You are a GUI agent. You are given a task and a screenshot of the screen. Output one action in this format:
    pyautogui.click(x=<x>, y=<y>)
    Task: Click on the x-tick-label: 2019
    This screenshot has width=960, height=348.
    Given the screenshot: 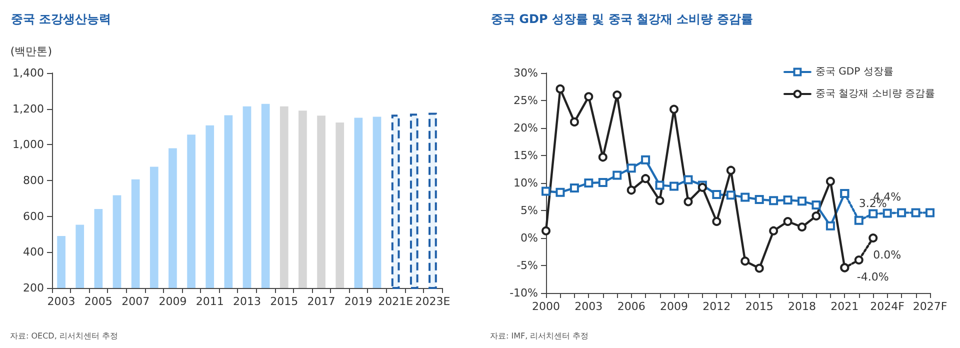 What is the action you would take?
    pyautogui.click(x=358, y=301)
    